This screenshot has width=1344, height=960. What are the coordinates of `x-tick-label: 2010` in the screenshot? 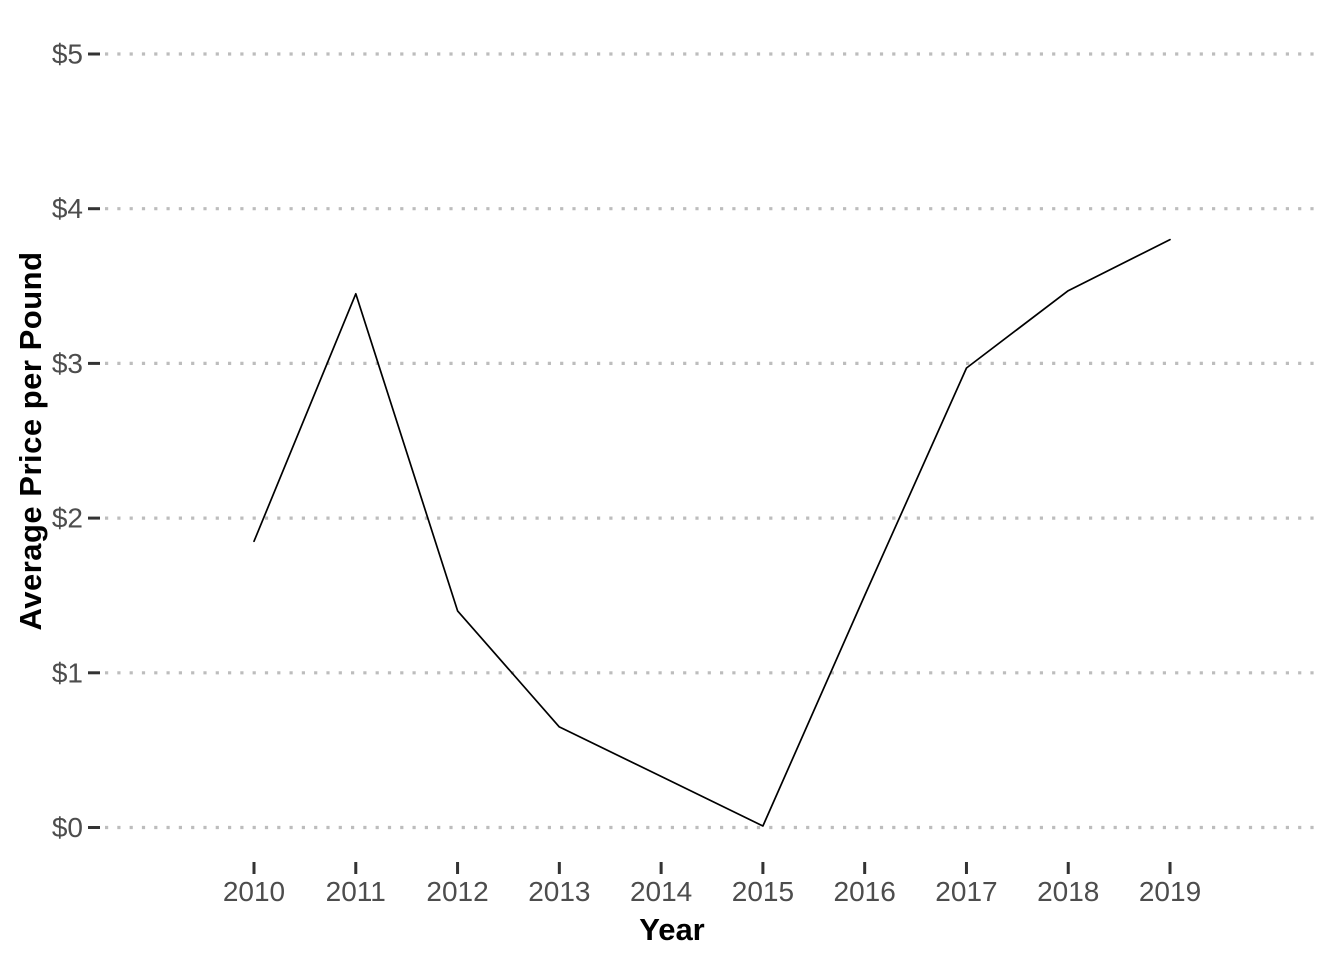 It's located at (254, 891).